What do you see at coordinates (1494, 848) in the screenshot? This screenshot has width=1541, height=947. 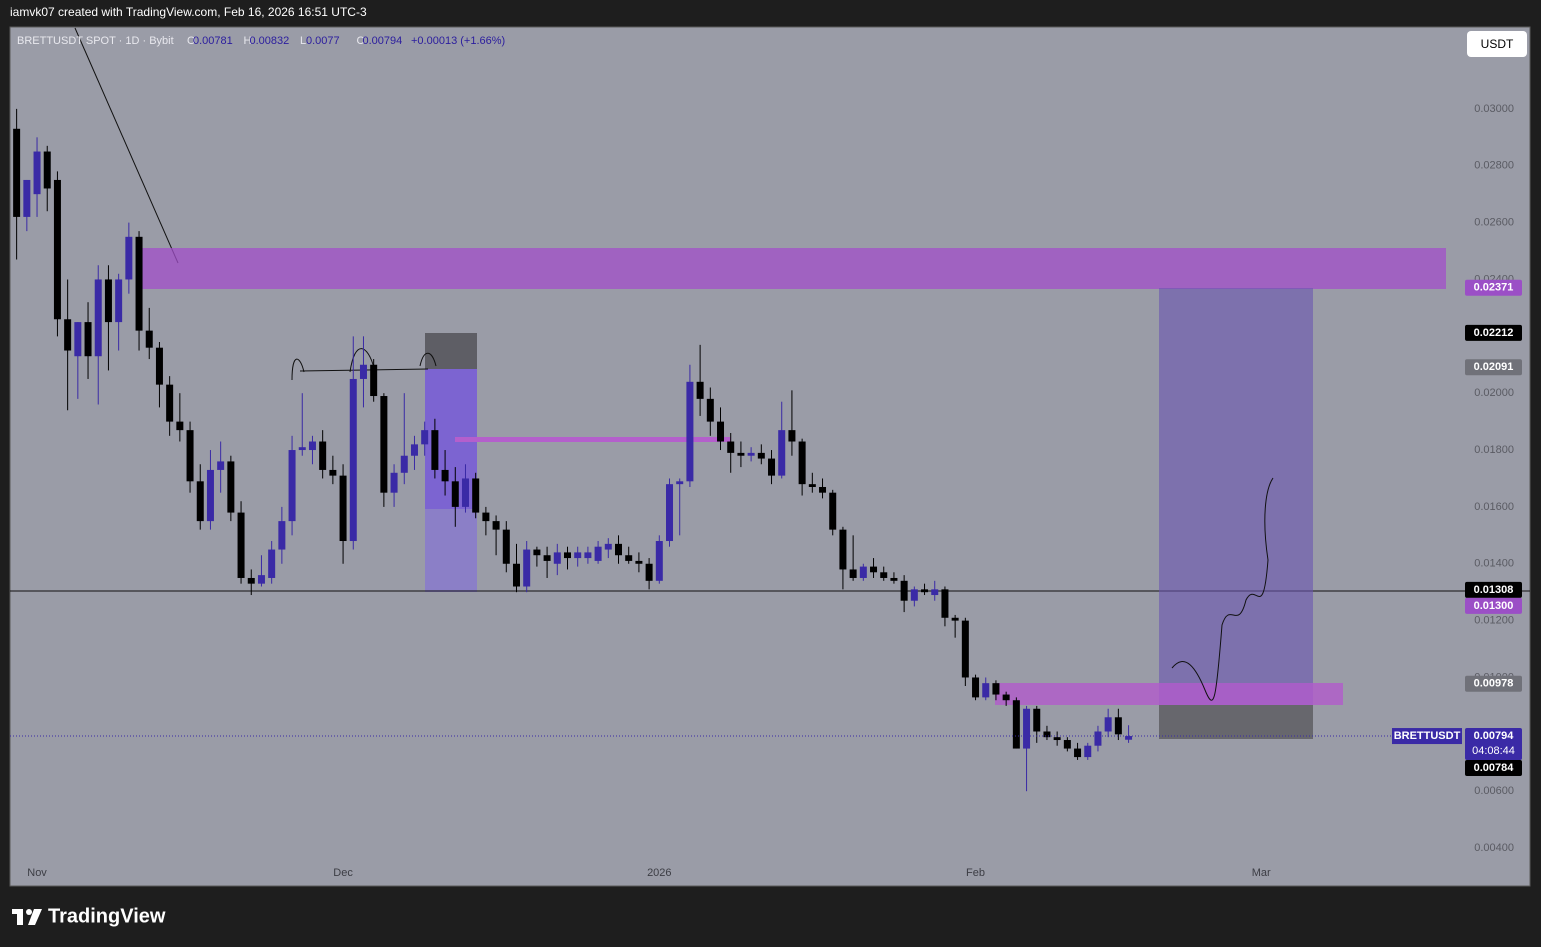 I see `y-tick-label: 0.00400` at bounding box center [1494, 848].